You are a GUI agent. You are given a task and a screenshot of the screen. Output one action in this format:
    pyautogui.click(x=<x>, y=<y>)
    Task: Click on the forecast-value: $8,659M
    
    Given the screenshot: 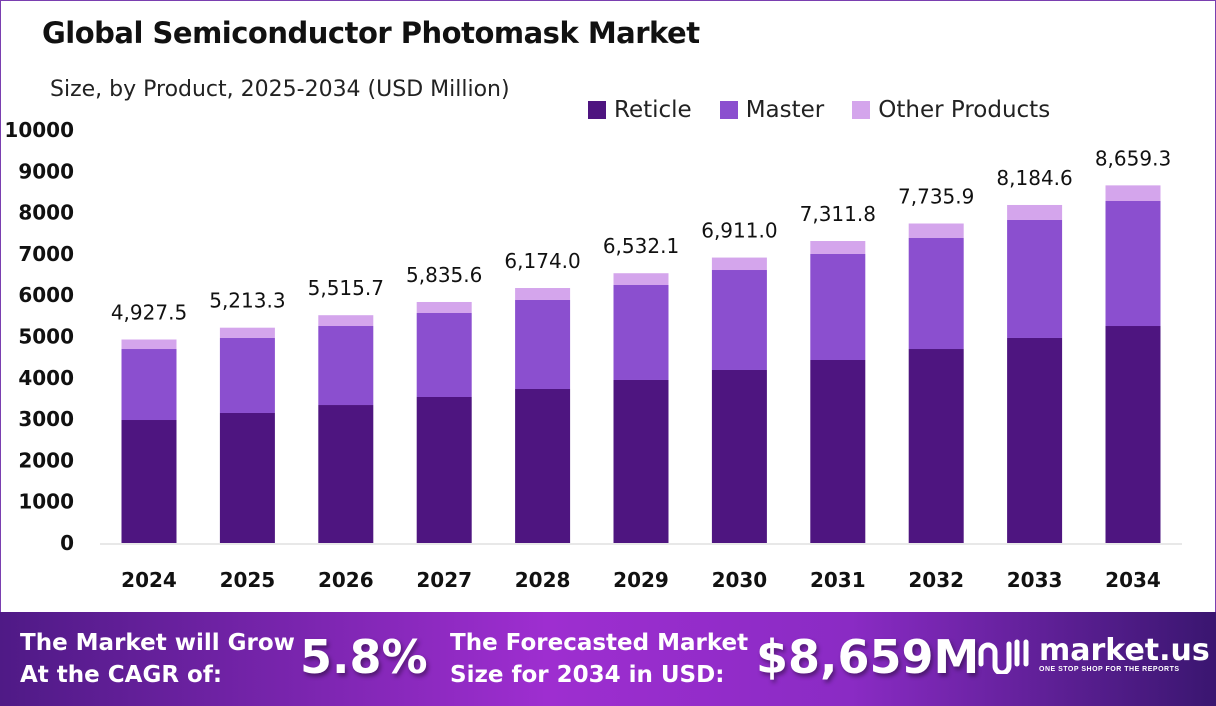 What is the action you would take?
    pyautogui.click(x=868, y=657)
    